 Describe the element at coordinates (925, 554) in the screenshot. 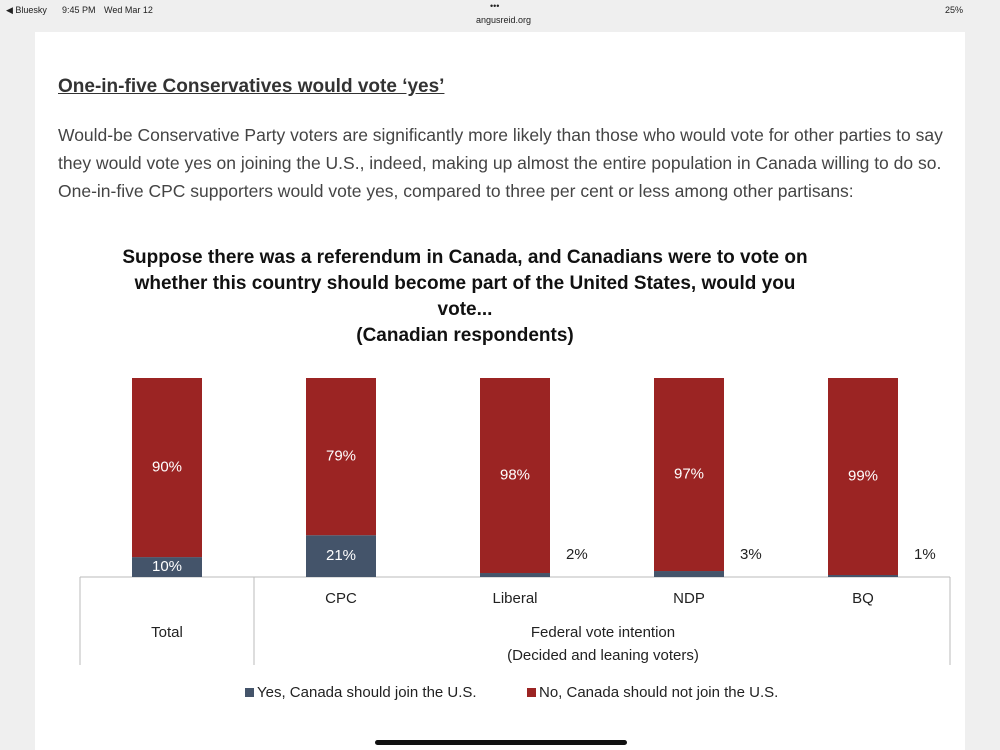

I see `data-label: 1%` at that location.